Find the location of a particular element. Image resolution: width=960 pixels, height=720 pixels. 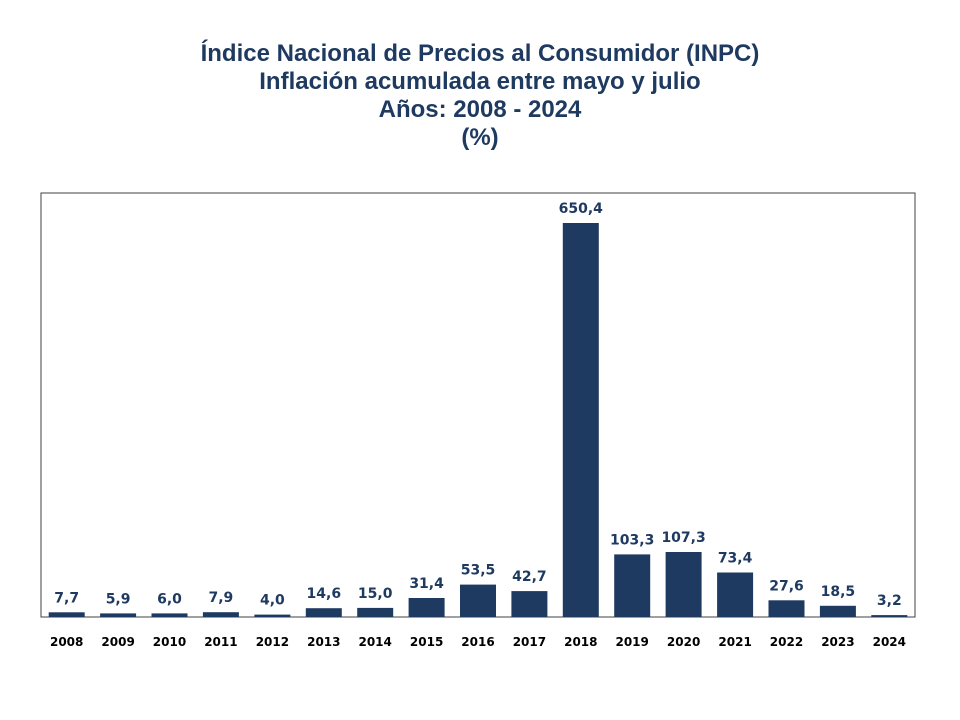

bar-2018 is located at coordinates (580, 420).